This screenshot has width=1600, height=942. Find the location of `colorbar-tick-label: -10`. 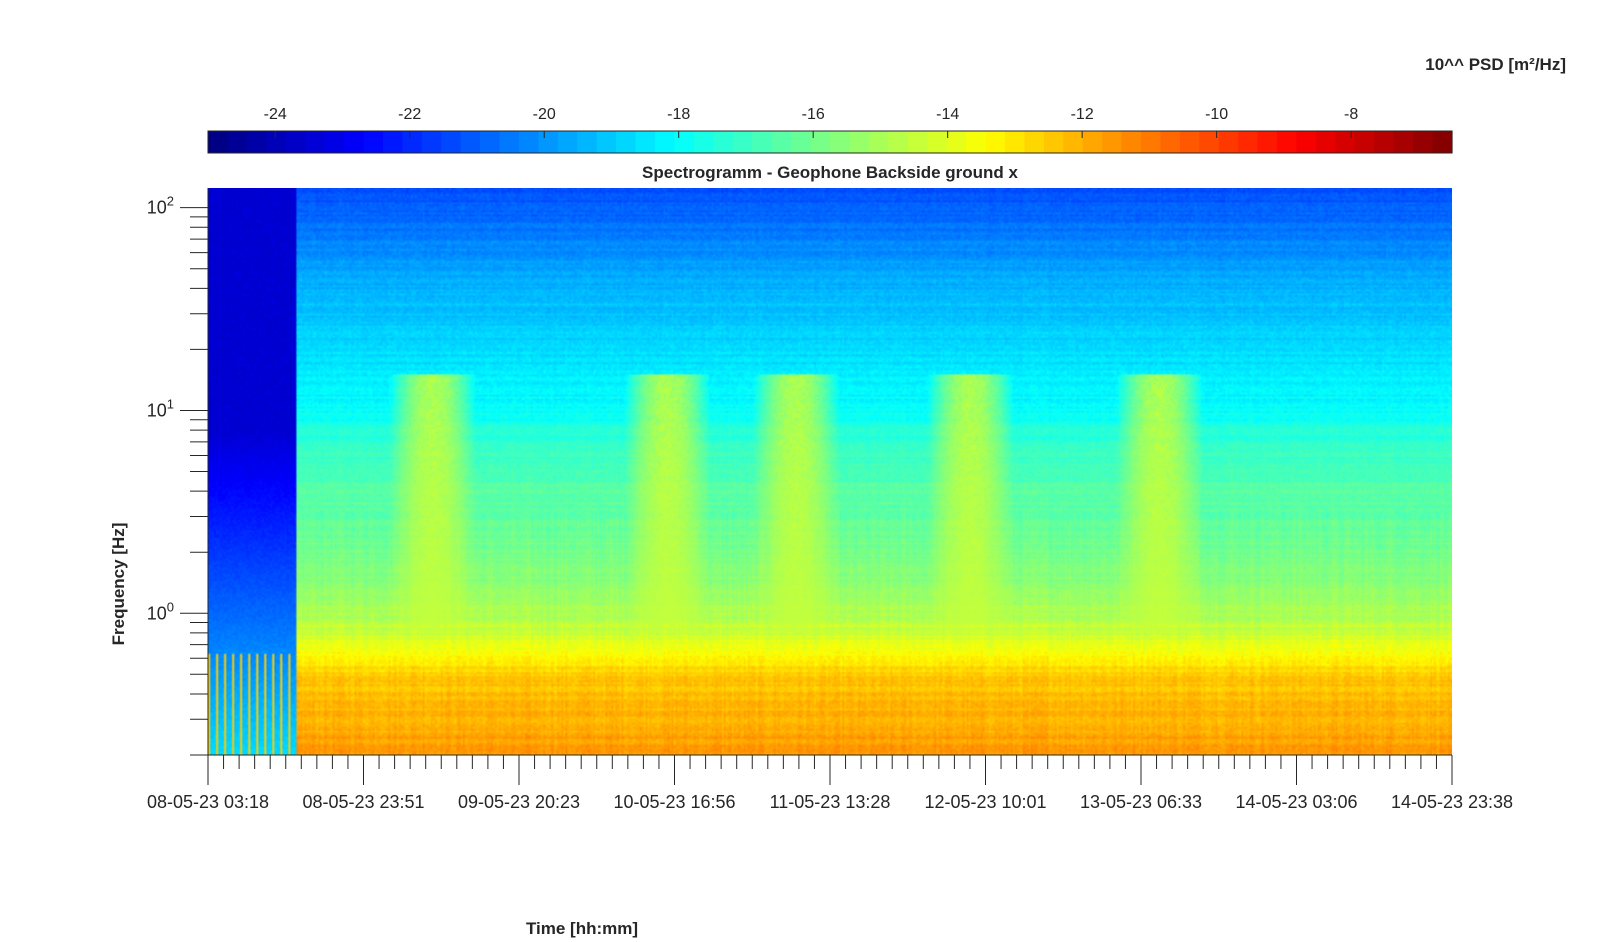

colorbar-tick-label: -10 is located at coordinates (1216, 114).